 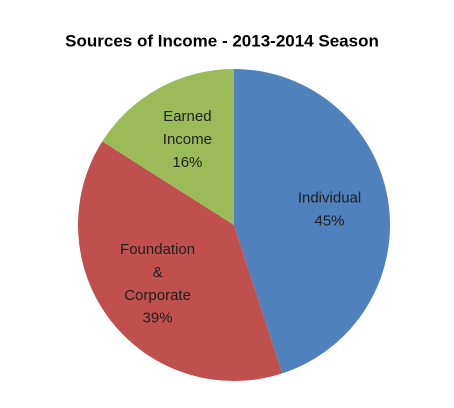 I want to click on slice-label: Individual, so click(x=329, y=197).